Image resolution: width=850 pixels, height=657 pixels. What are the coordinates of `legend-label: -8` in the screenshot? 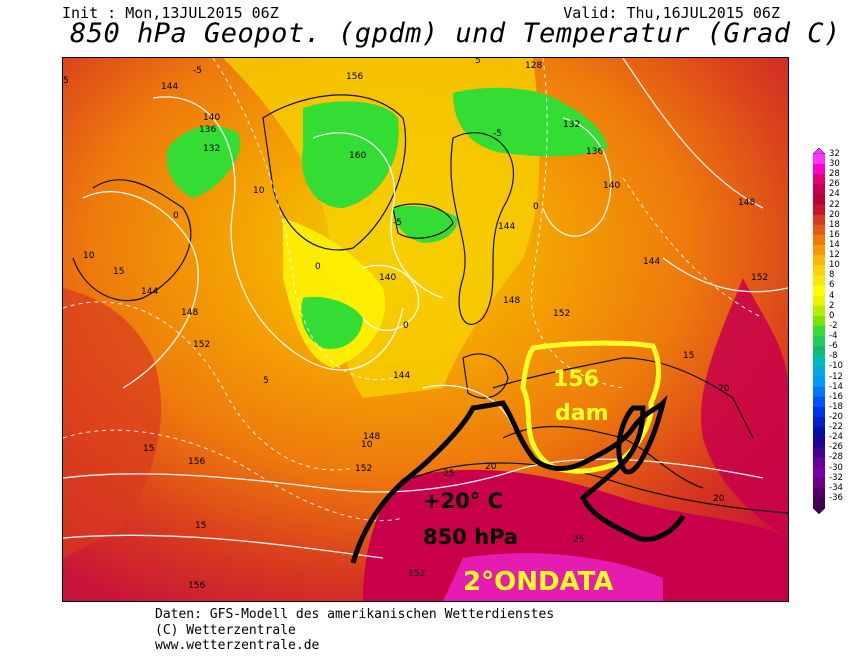 It's located at (833, 356).